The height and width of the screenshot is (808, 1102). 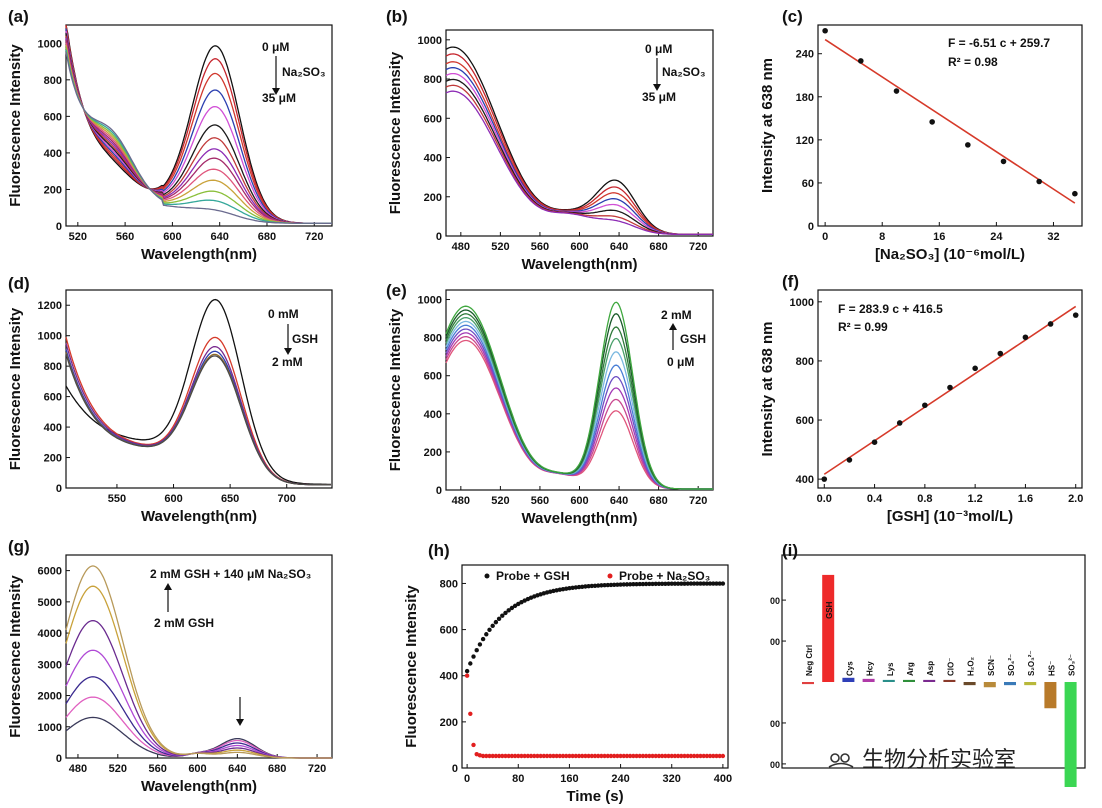 I want to click on x-tick-label: 8, so click(x=882, y=237).